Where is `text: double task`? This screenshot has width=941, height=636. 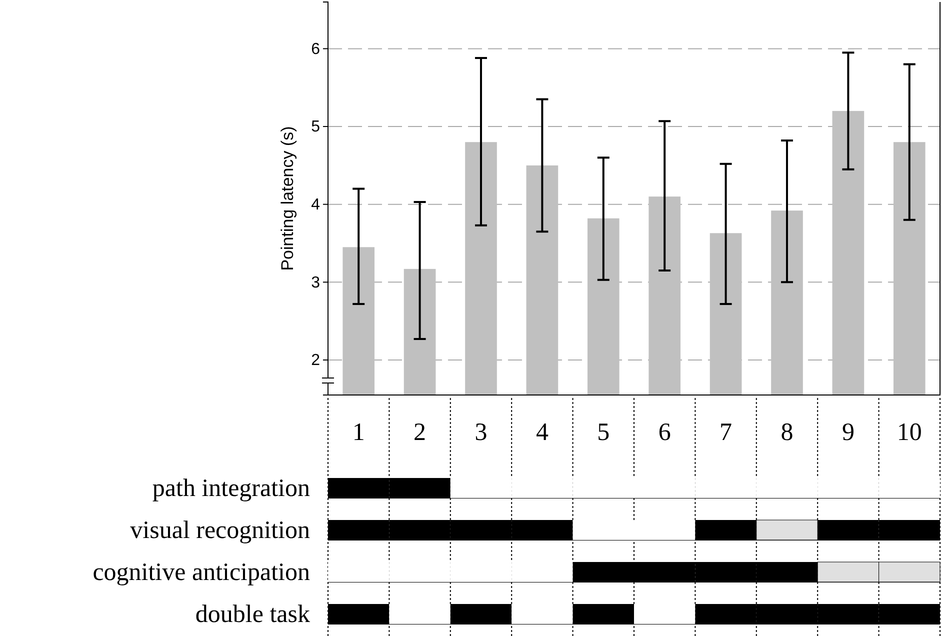 text: double task is located at coordinates (252, 614).